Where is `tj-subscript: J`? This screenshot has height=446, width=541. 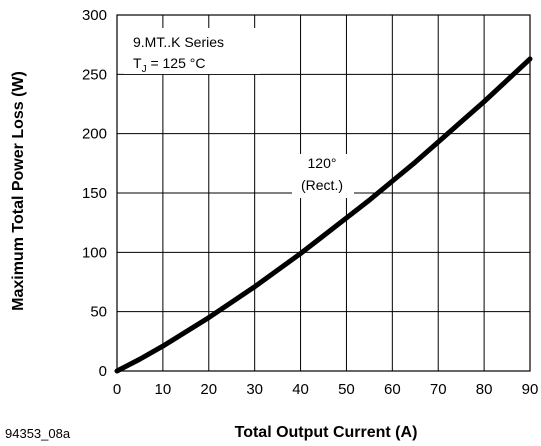 tj-subscript: J is located at coordinates (144, 69).